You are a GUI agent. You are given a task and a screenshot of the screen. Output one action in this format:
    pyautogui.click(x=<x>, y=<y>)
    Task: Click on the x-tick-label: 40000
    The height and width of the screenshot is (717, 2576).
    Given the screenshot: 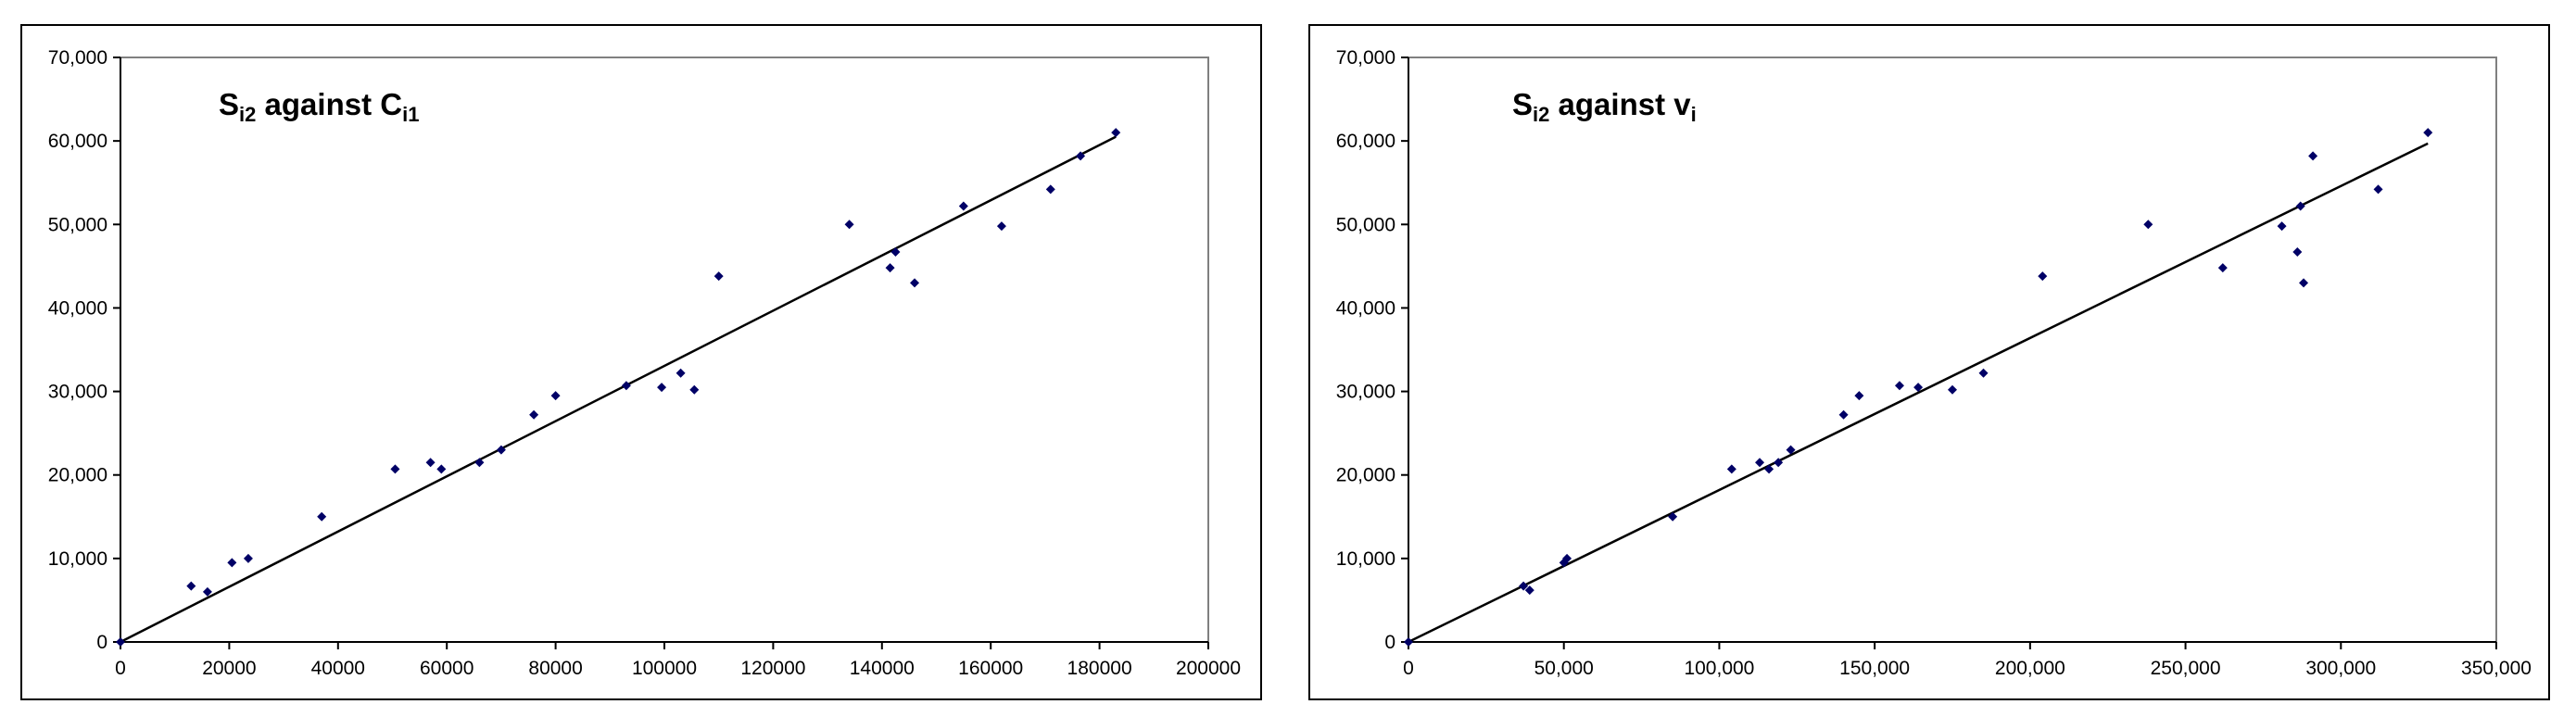 What is the action you would take?
    pyautogui.click(x=338, y=668)
    